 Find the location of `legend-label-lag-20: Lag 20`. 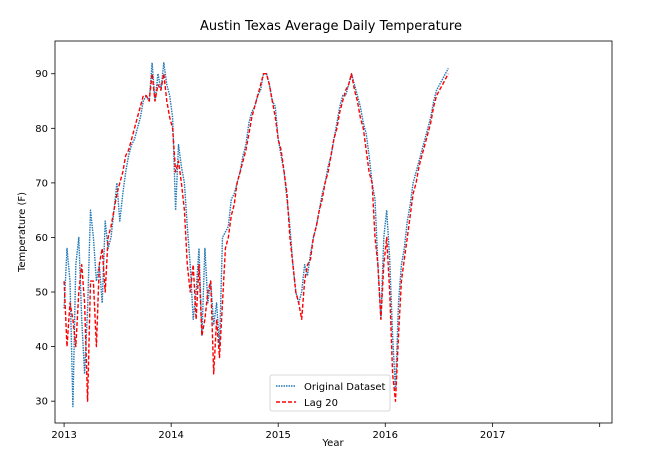

legend-label-lag-20: Lag 20 is located at coordinates (321, 403).